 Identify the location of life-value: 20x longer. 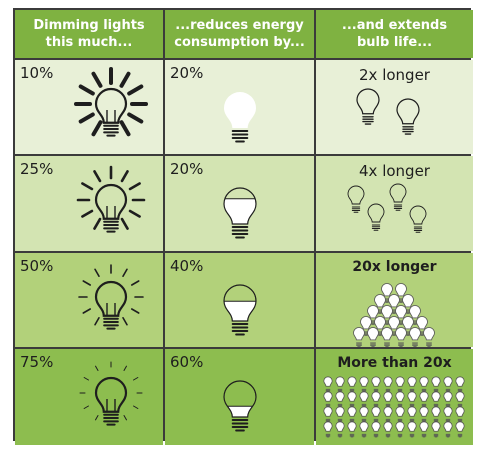
(394, 267).